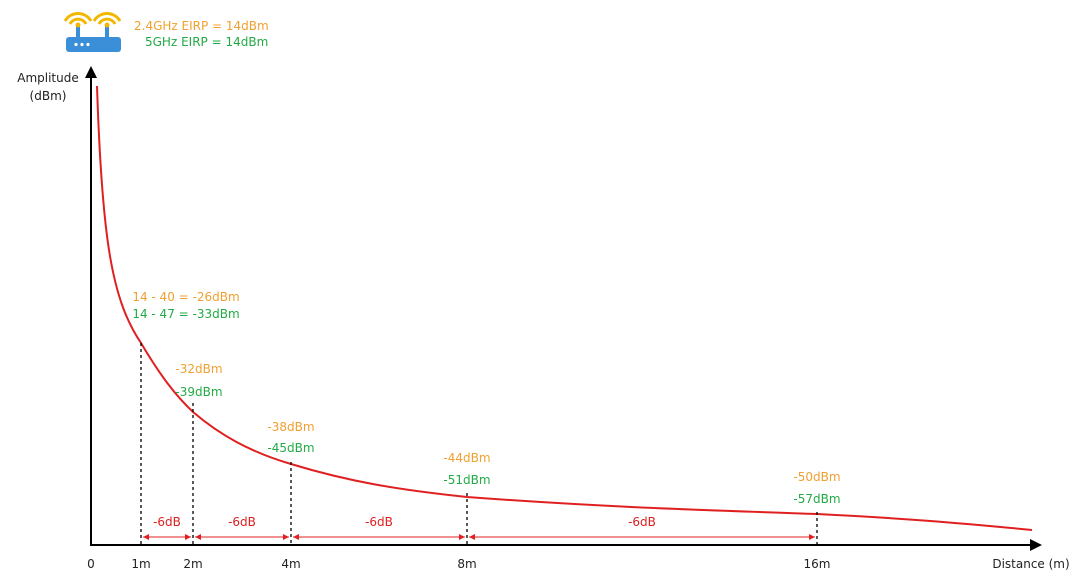 The image size is (1084, 584). What do you see at coordinates (290, 427) in the screenshot?
I see `value-24ghz-4m: -38dBm` at bounding box center [290, 427].